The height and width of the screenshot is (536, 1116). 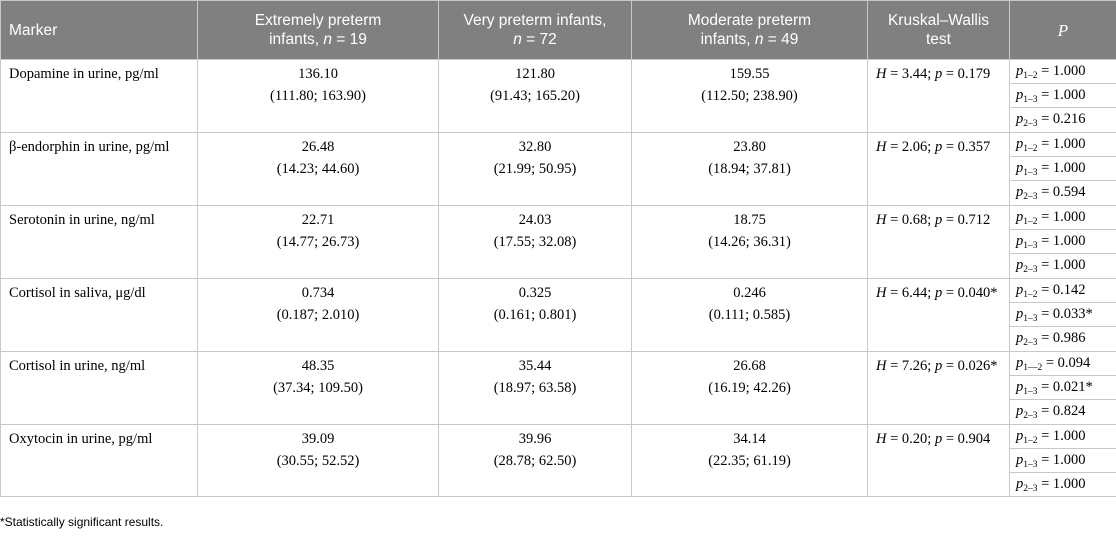 I want to click on h-value: 3.44, so click(x=914, y=74).